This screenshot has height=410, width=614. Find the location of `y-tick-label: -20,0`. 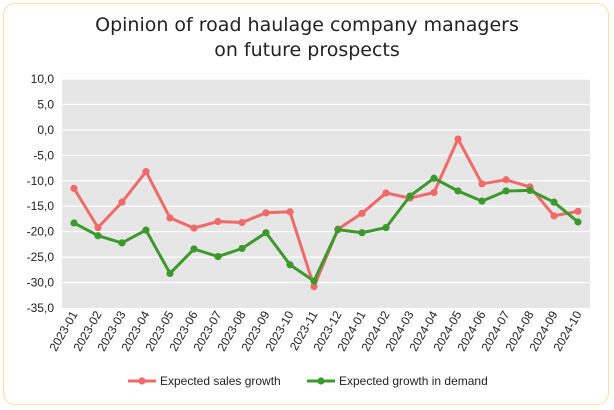

y-tick-label: -20,0 is located at coordinates (41, 232).